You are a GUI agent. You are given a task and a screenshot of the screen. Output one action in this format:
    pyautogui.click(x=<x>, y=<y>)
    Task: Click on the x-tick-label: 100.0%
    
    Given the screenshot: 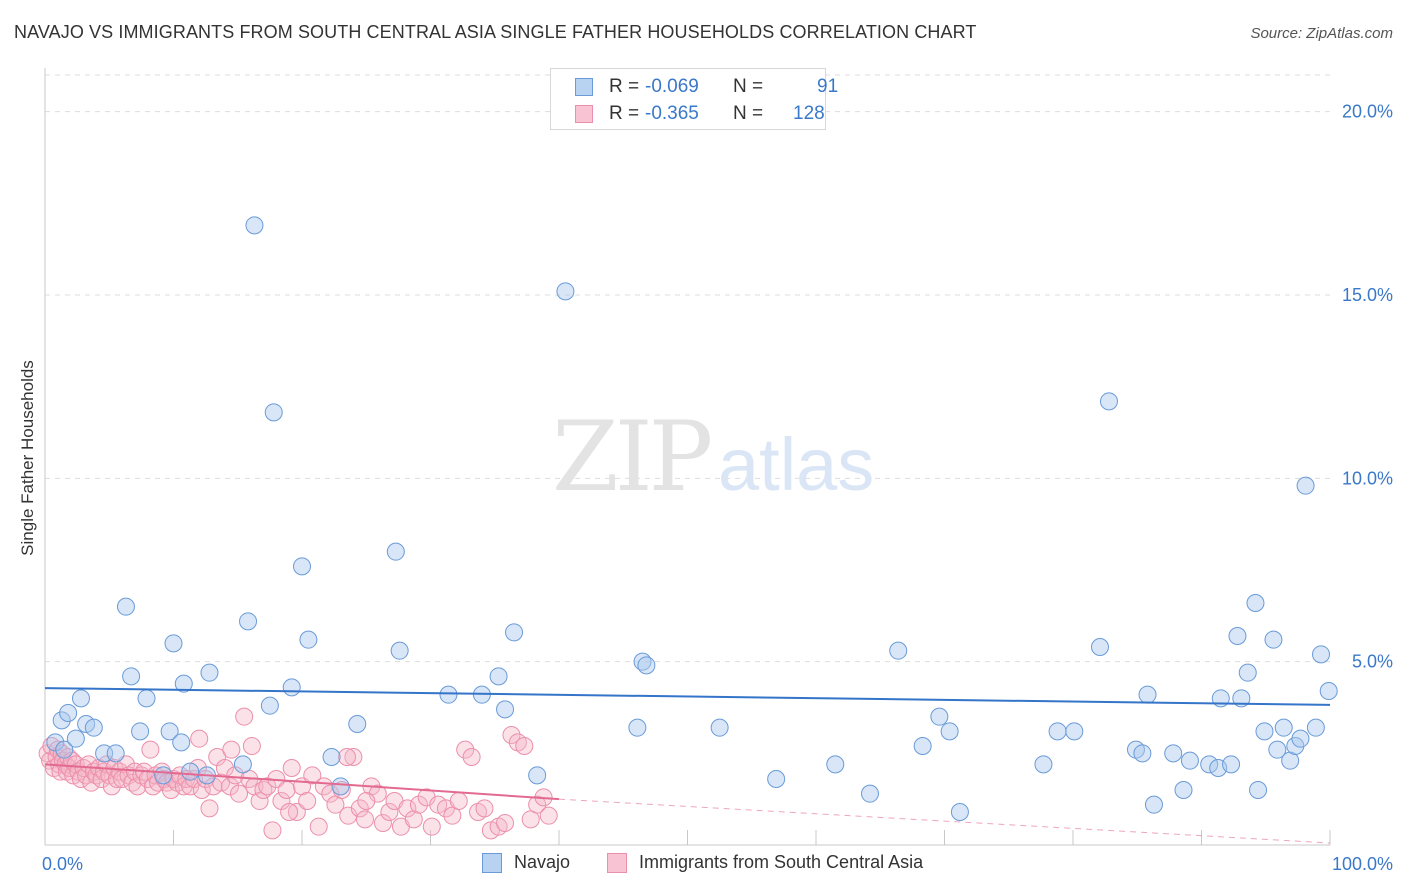 What is the action you would take?
    pyautogui.click(x=1362, y=864)
    